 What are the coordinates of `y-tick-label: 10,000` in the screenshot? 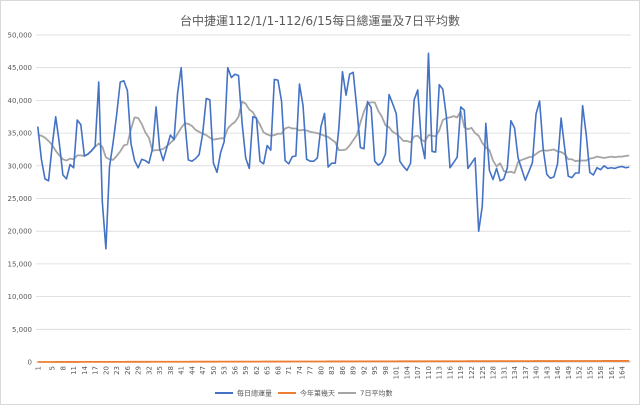 It's located at (20, 297).